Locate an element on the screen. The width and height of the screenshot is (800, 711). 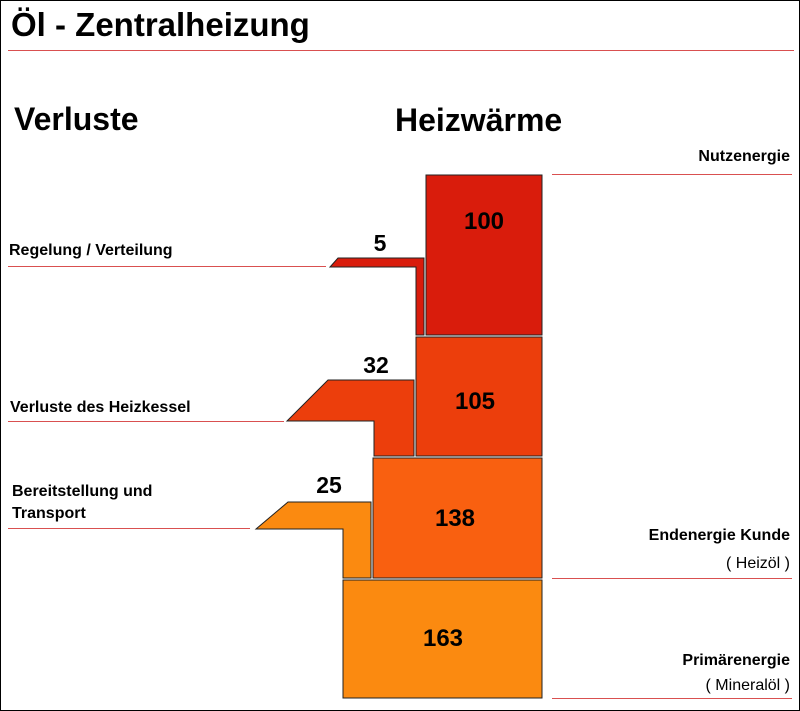
label-primaerenergie-sub: ( Mineralöl ) is located at coordinates (747, 685).